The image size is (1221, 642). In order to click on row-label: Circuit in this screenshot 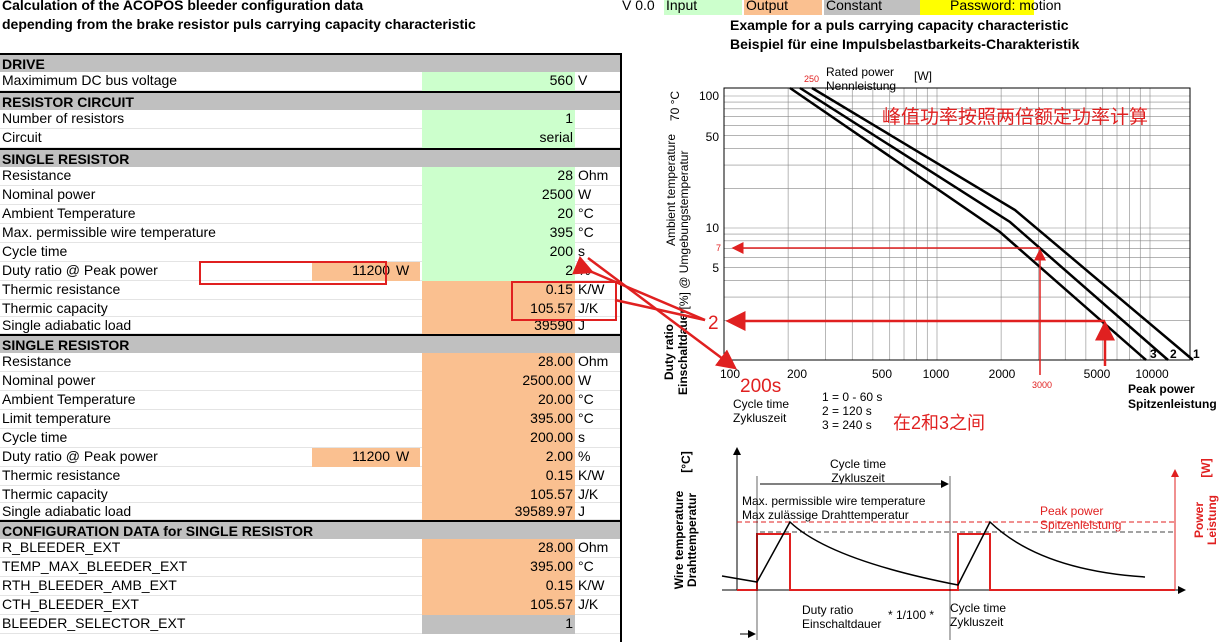, I will do `click(22, 137)`.